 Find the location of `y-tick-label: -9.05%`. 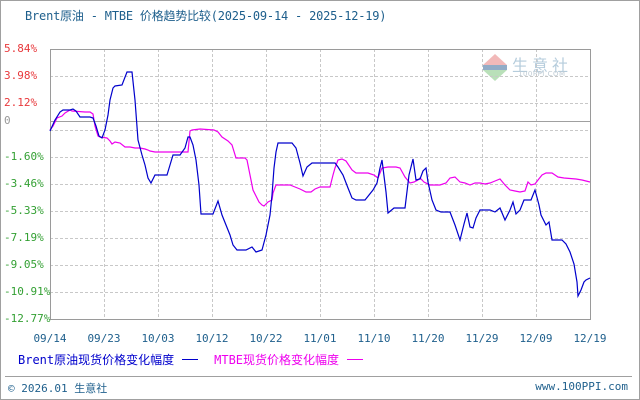

y-tick-label: -9.05% is located at coordinates (24, 264).